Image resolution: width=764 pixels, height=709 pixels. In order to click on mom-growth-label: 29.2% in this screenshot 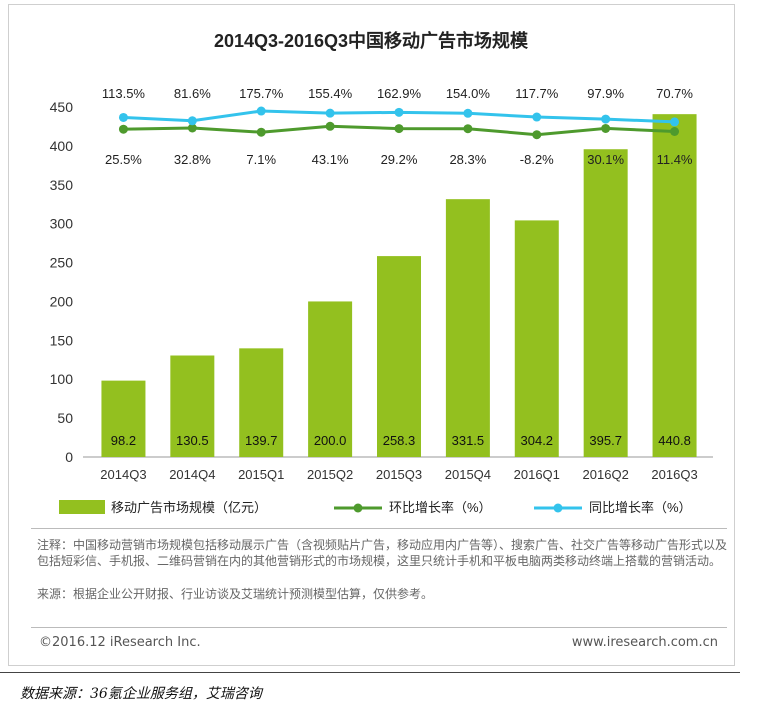, I will do `click(399, 159)`.